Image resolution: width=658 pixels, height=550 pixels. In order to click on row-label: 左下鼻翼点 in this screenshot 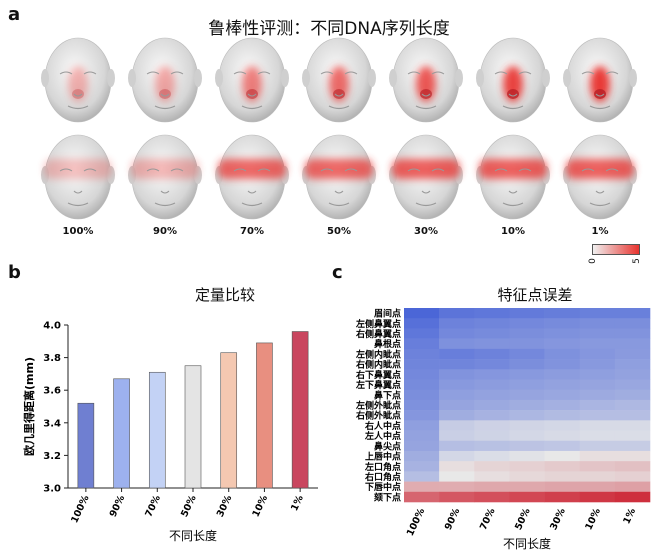, I will do `click(378, 385)`.